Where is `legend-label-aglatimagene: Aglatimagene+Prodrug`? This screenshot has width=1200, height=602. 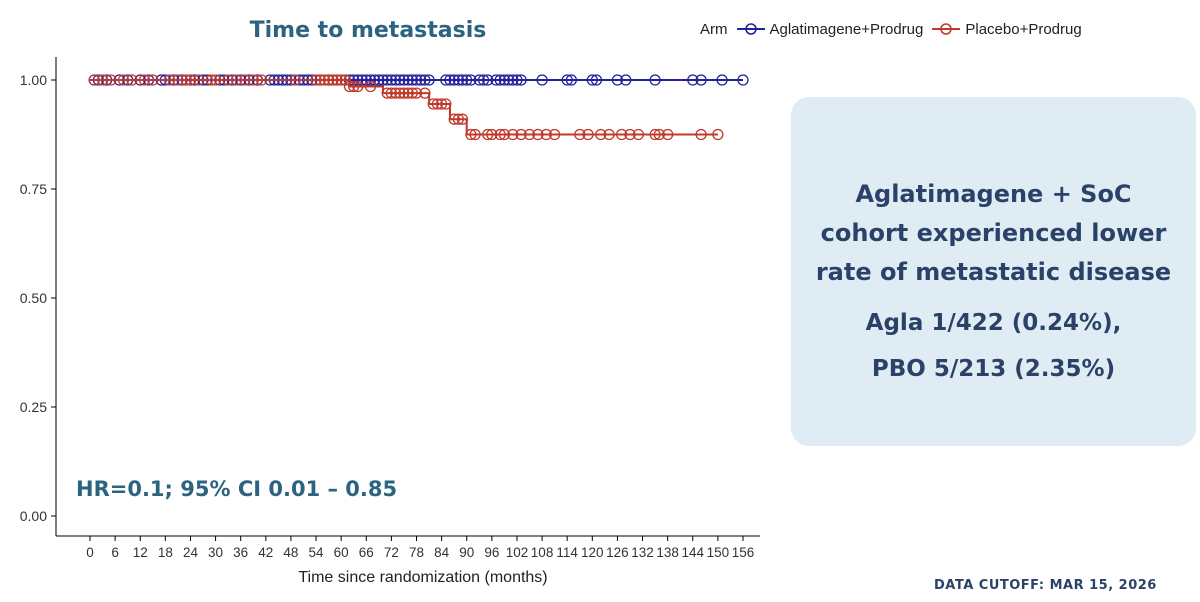
legend-label-aglatimagene: Aglatimagene+Prodrug is located at coordinates (846, 29).